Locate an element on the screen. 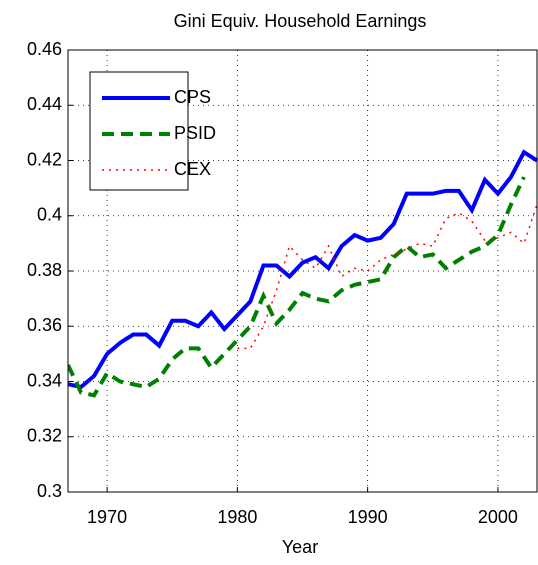  legend-label: PSID is located at coordinates (195, 133).